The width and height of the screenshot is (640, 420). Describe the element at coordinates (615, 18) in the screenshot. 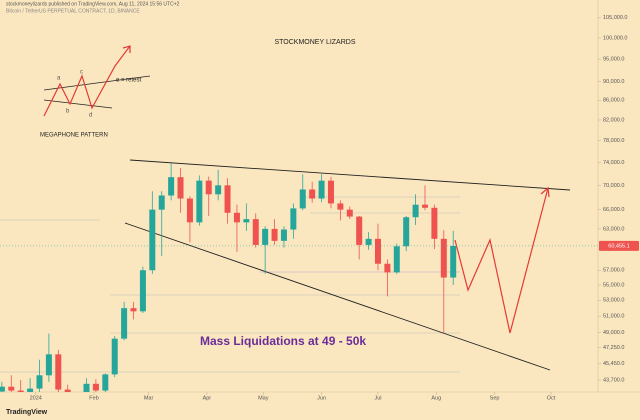

I see `y-tick-label: 105,000.0` at that location.